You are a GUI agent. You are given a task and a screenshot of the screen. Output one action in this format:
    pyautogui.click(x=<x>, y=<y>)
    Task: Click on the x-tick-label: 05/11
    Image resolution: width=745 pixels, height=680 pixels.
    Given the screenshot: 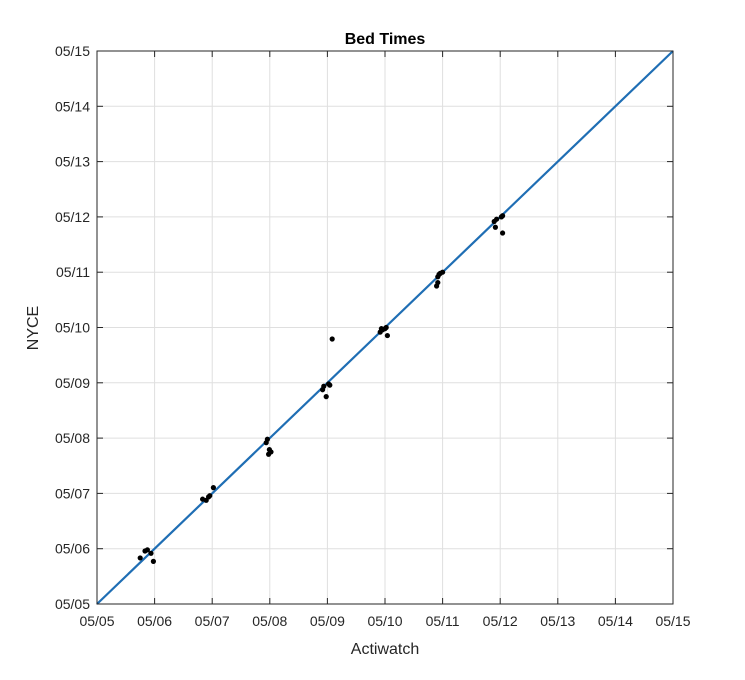 What is the action you would take?
    pyautogui.click(x=443, y=621)
    